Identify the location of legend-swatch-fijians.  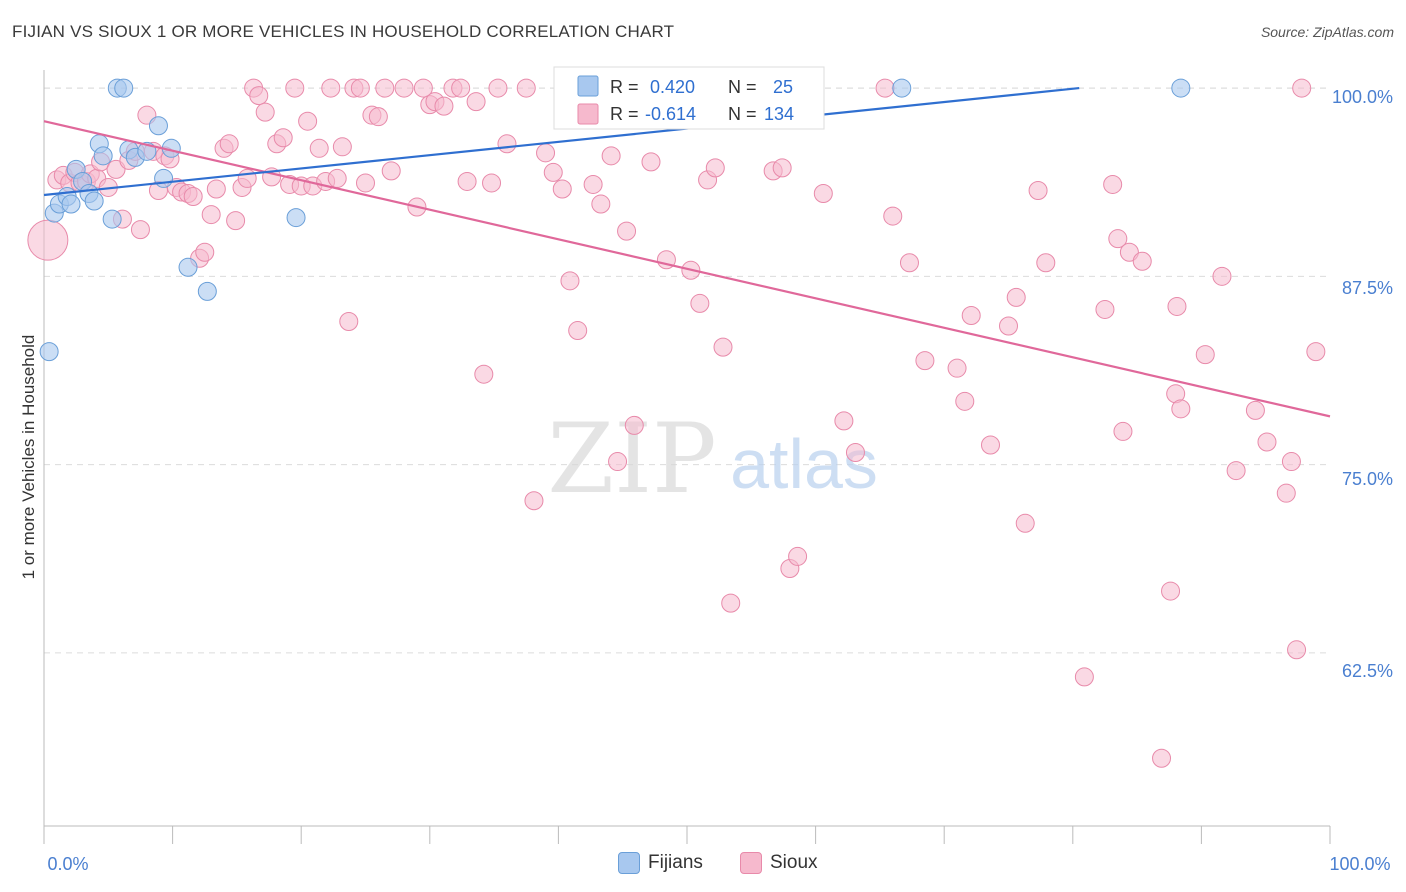
(588, 86).